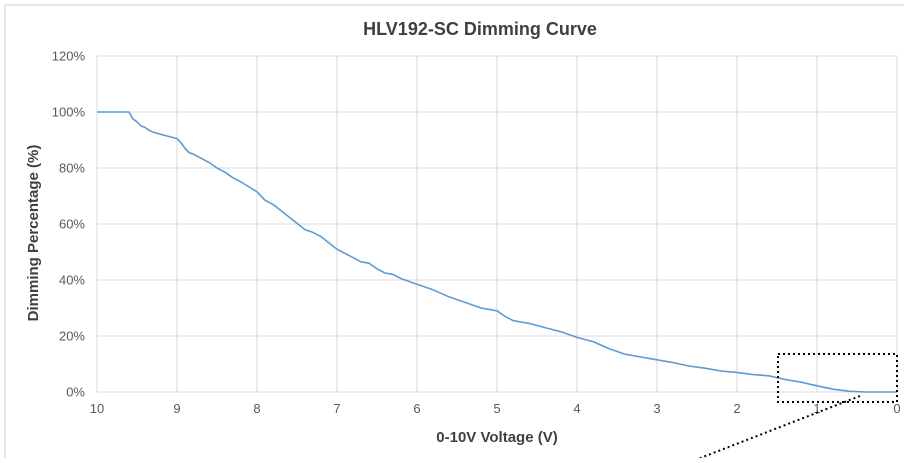  Describe the element at coordinates (496, 408) in the screenshot. I see `x-tick-label: 5` at that location.